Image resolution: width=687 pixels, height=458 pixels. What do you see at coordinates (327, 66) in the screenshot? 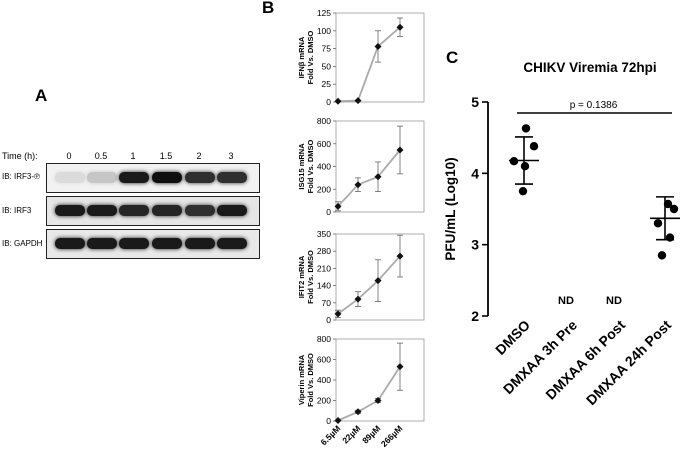
I see `y-tick-label: 50` at bounding box center [327, 66].